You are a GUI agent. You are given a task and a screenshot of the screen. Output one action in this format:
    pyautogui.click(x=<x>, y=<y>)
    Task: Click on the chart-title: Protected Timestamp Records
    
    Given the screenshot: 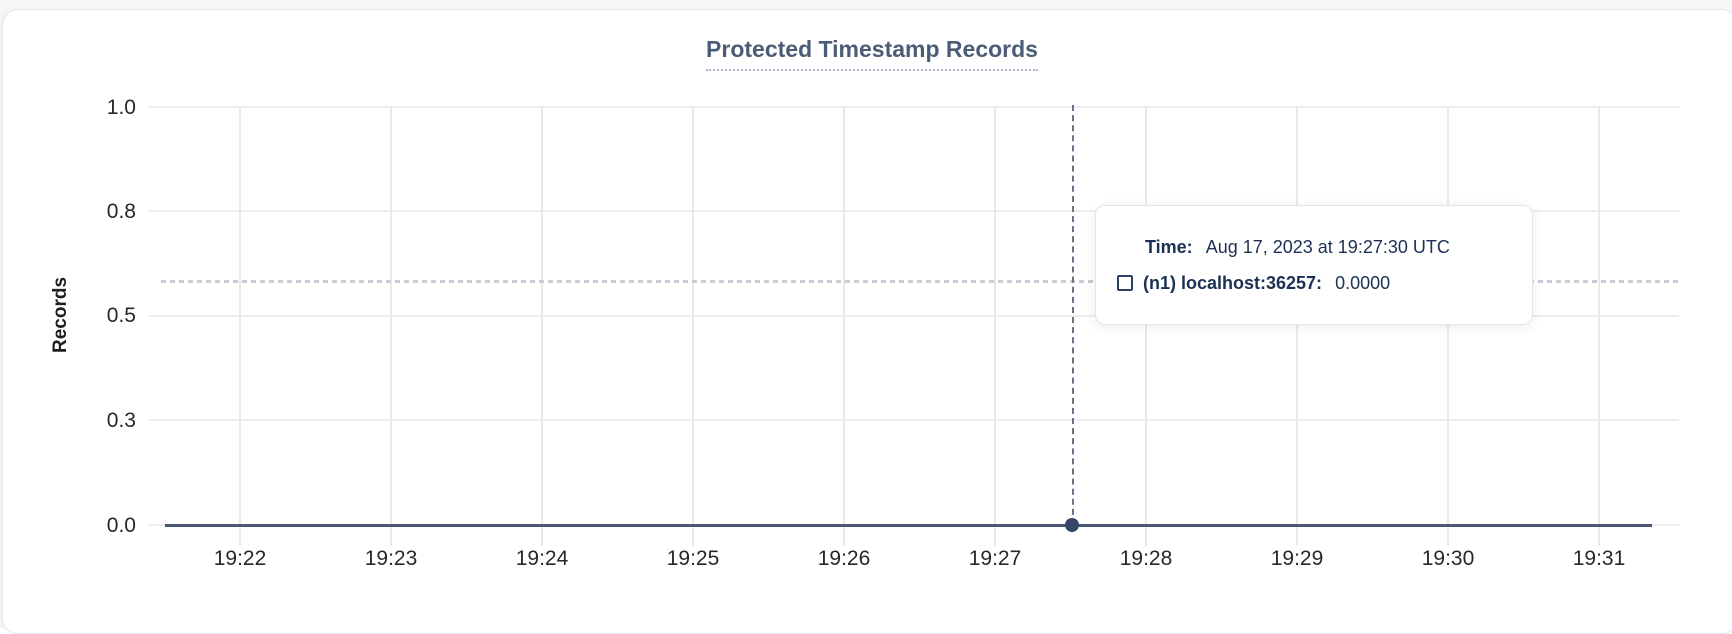 What is the action you would take?
    pyautogui.click(x=872, y=53)
    